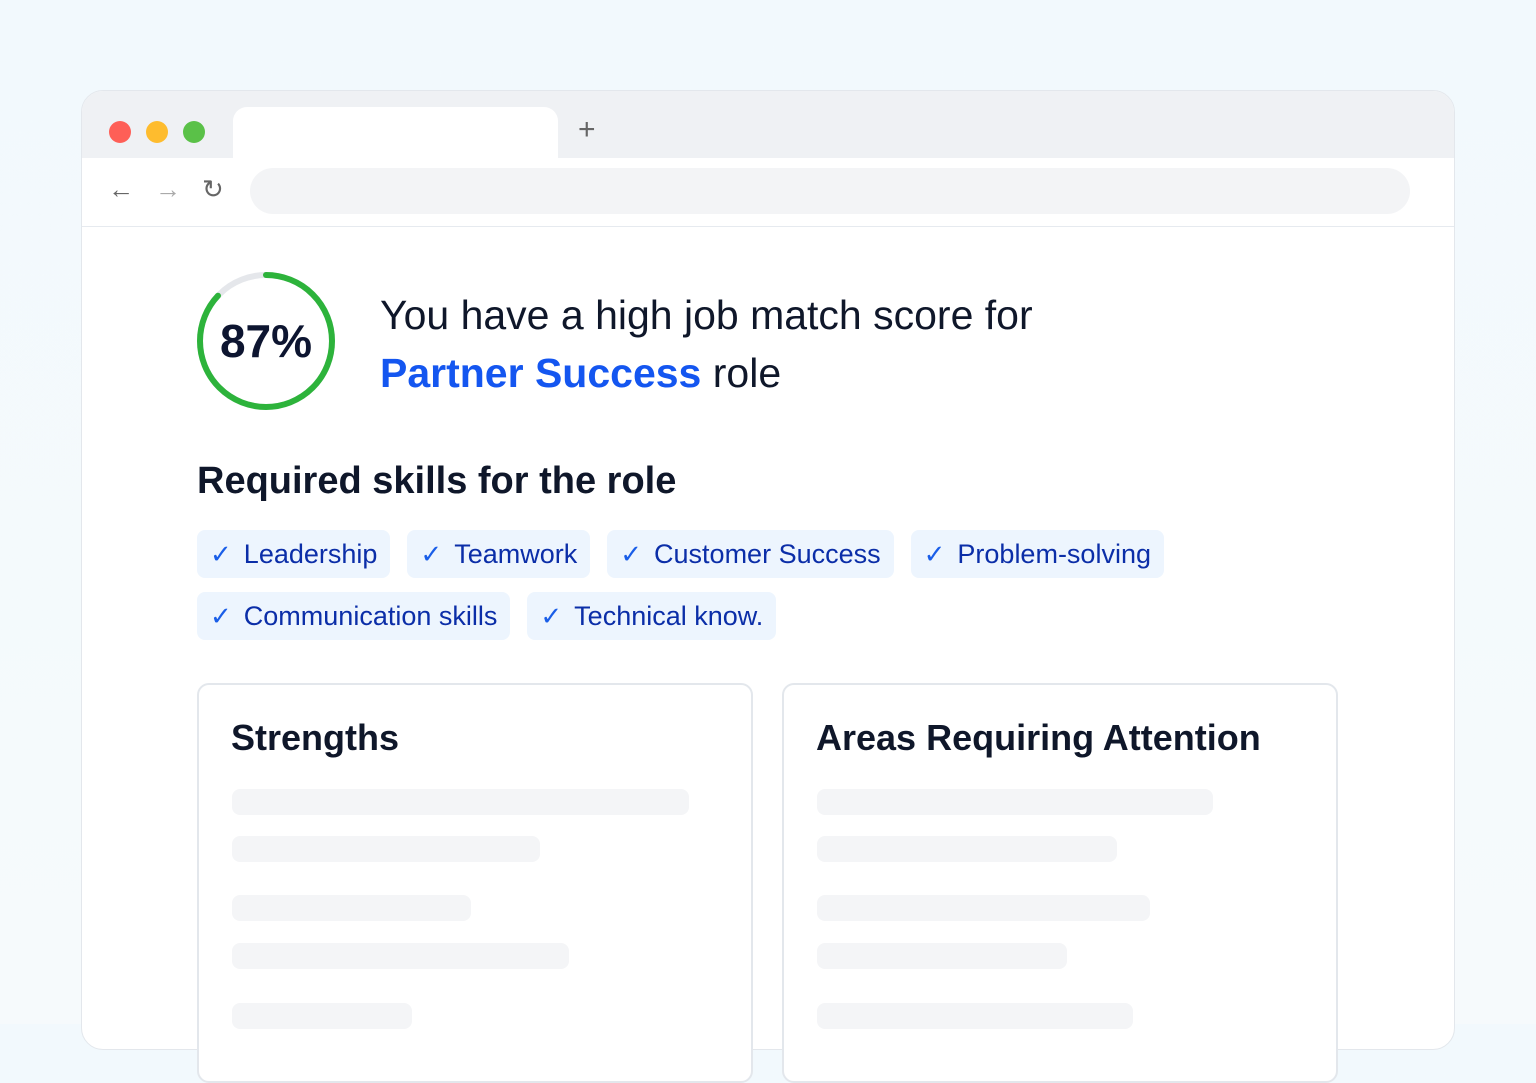  I want to click on maximize-window-button, so click(194, 132).